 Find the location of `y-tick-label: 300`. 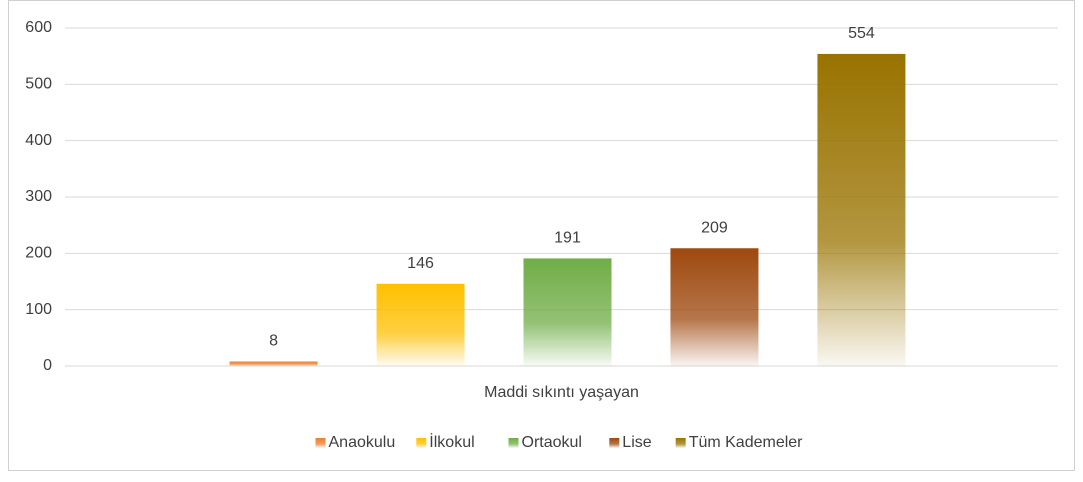

y-tick-label: 300 is located at coordinates (38, 196).